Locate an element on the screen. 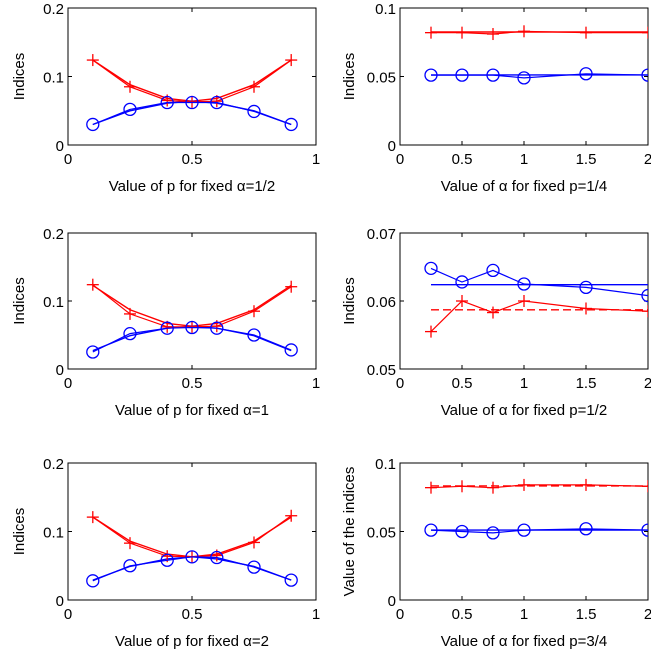  plot-frame is located at coordinates (192, 301).